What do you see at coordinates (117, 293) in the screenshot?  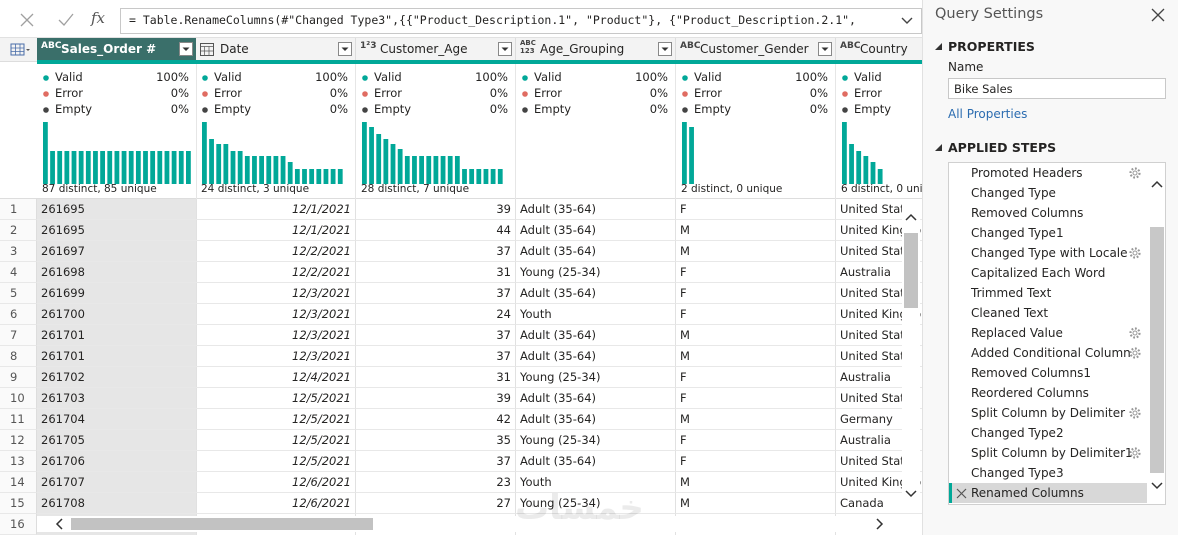 I see `table-cell: 261699` at bounding box center [117, 293].